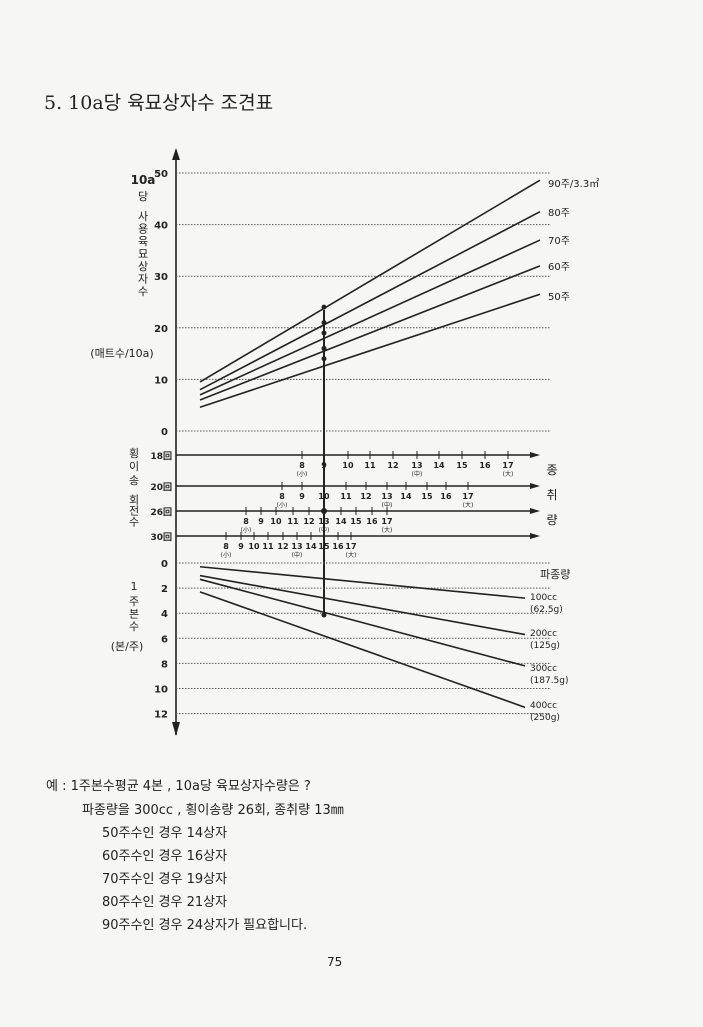 The height and width of the screenshot is (1027, 703). What do you see at coordinates (165, 879) in the screenshot?
I see `example-result: 70주수인 경우 19상자` at bounding box center [165, 879].